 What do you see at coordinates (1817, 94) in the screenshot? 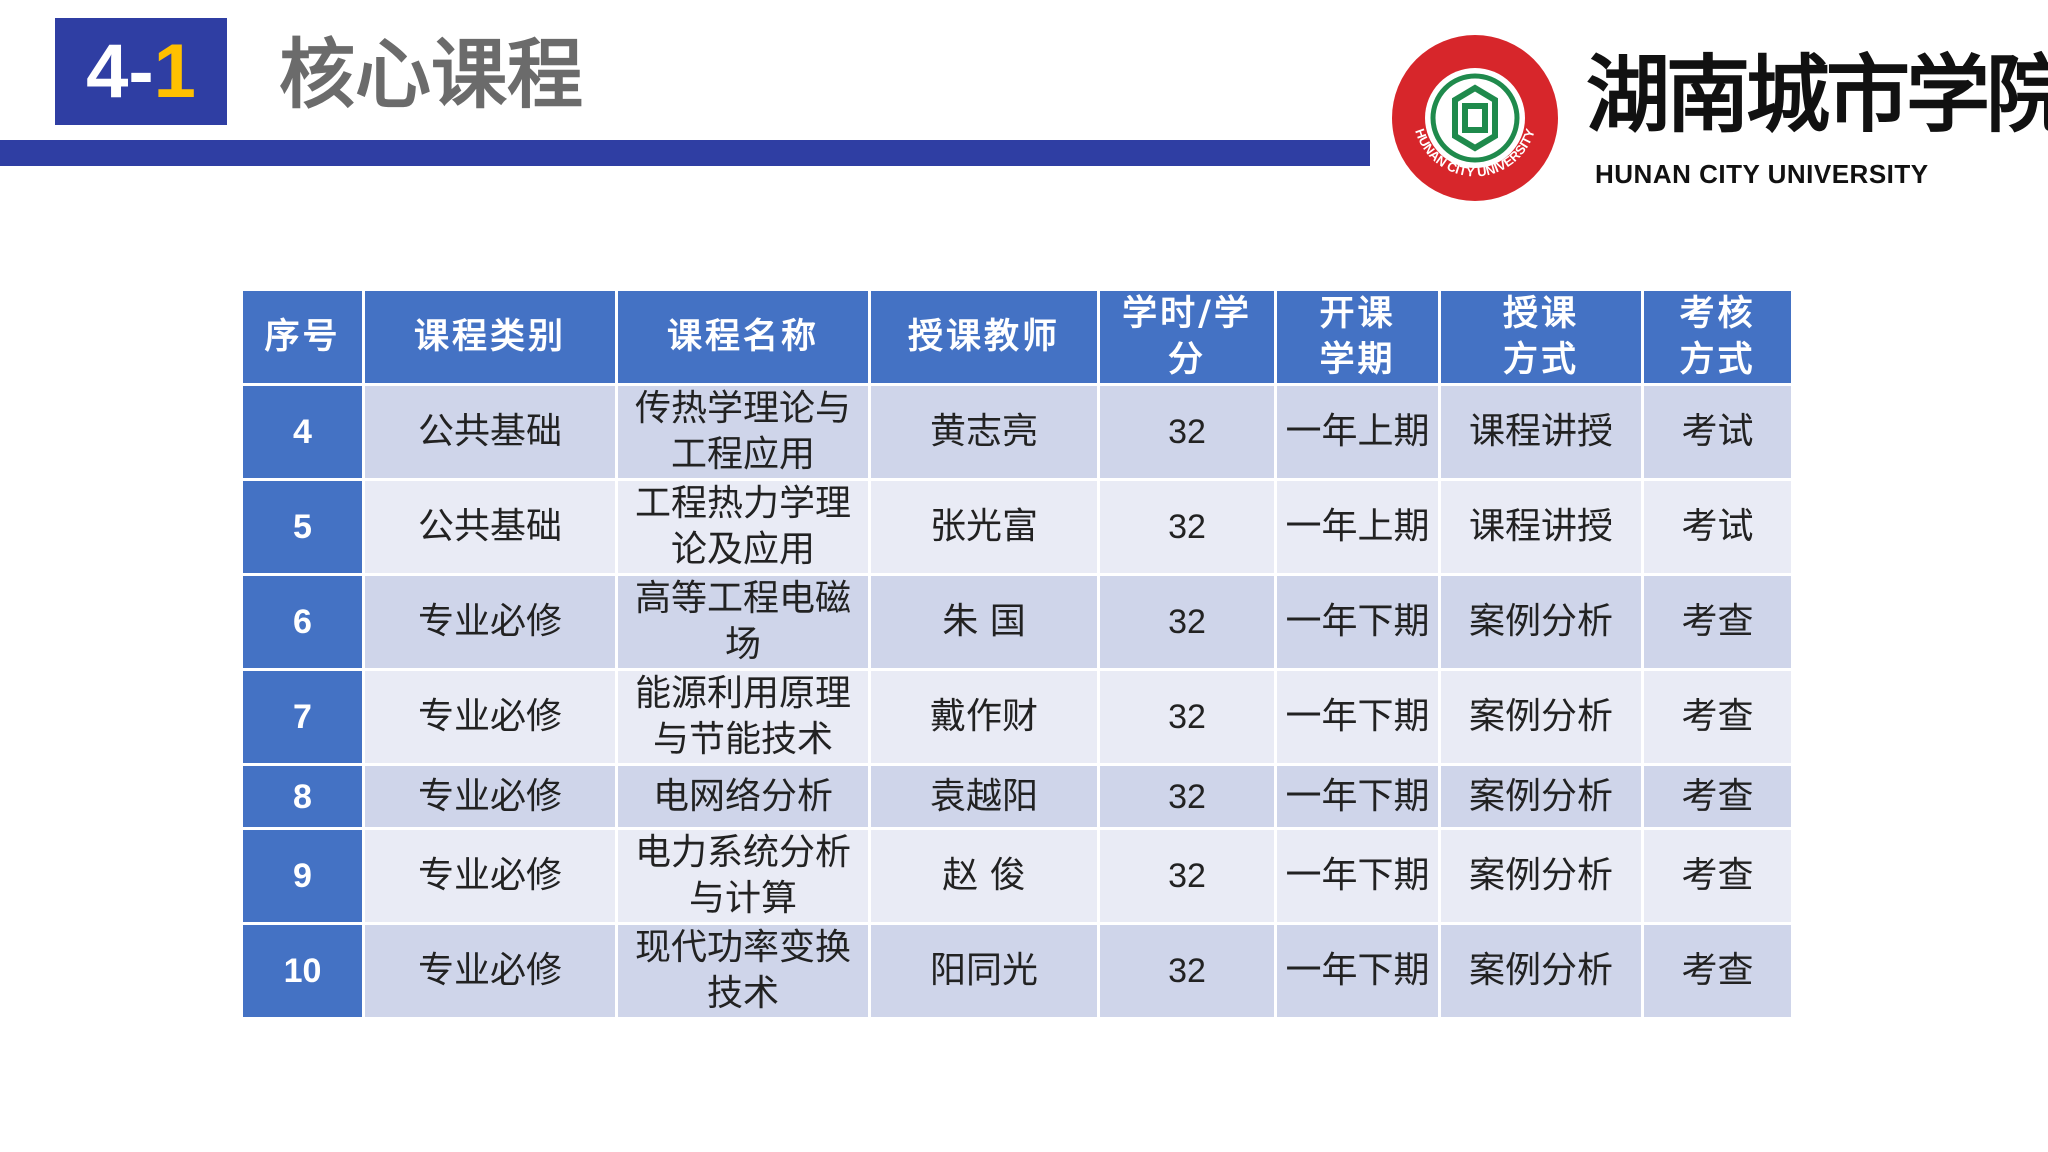
I see `university-name-cn: 湖南城市学院` at bounding box center [1817, 94].